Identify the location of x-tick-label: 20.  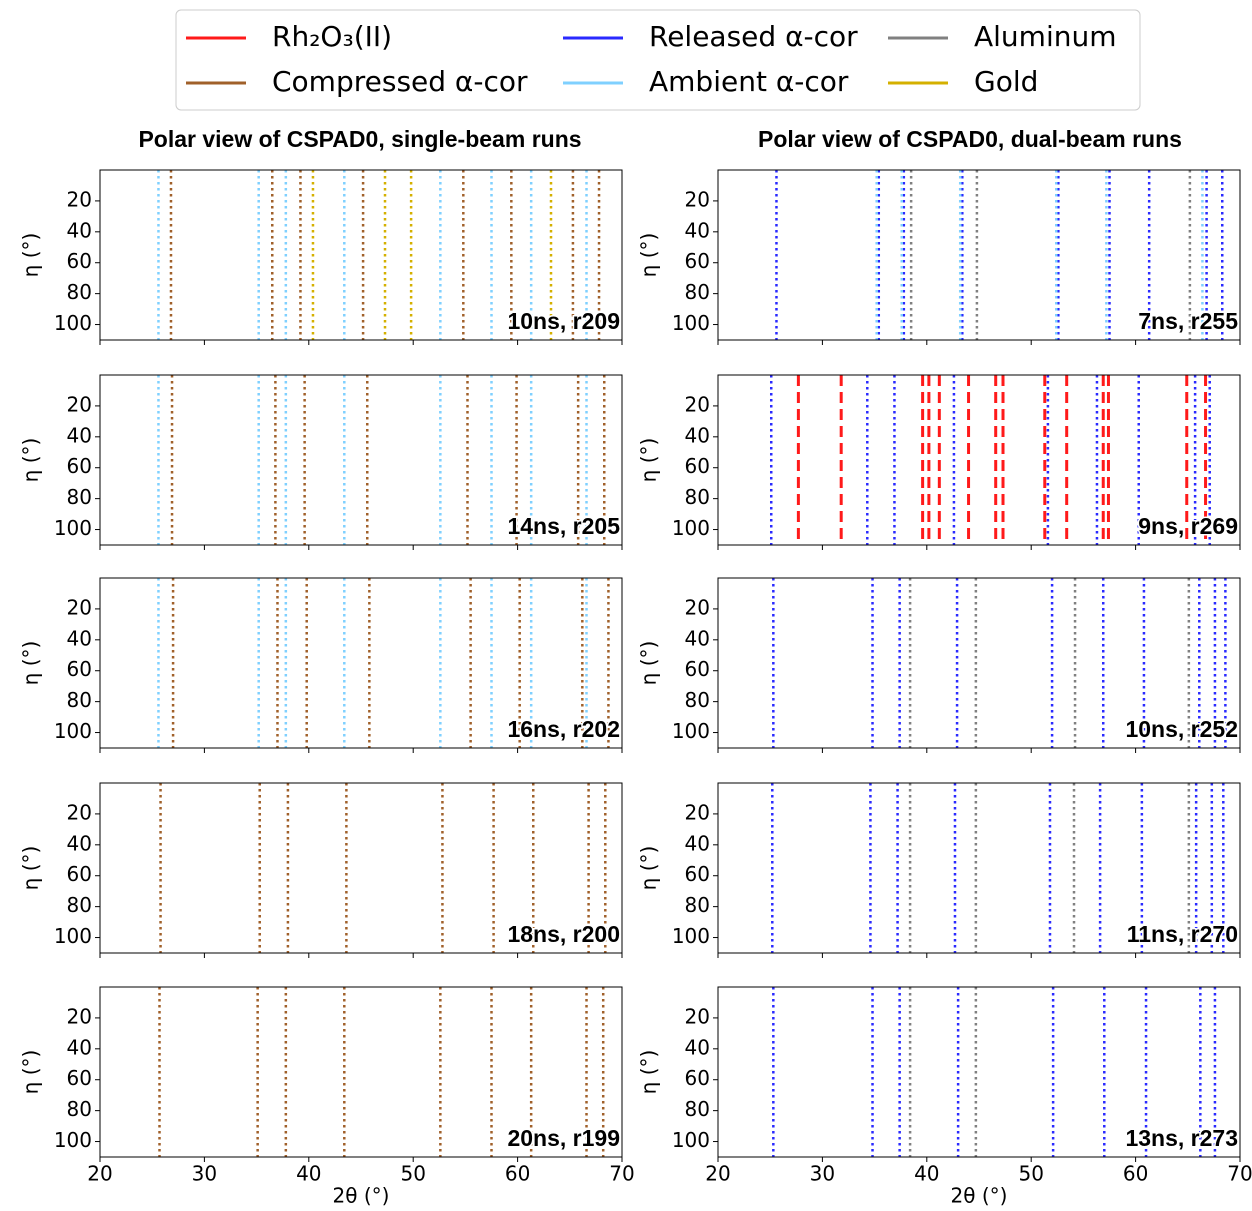
(717, 1174).